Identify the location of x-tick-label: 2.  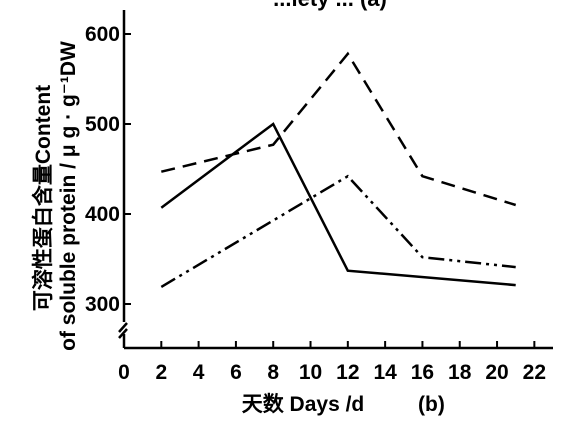
(161, 372).